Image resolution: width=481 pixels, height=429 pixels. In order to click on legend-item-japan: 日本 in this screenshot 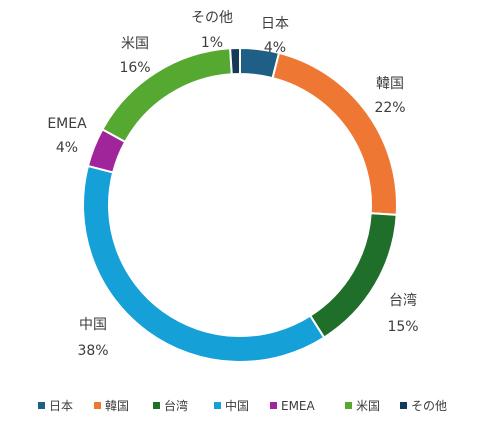, I will do `click(55, 406)`.